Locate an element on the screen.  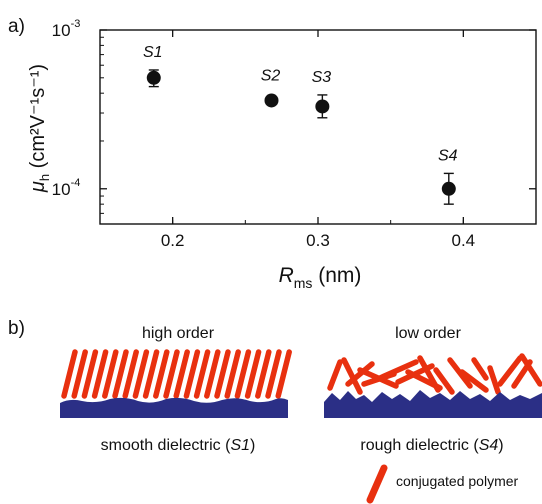
y-label-subscript: h is located at coordinates (44, 177).